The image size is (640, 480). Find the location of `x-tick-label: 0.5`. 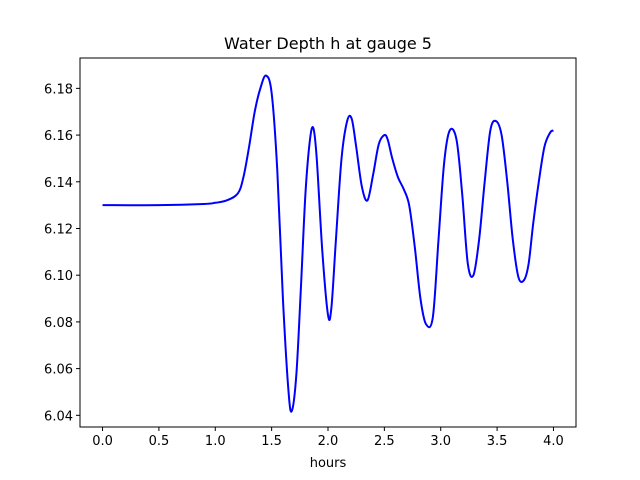

x-tick-label: 0.5 is located at coordinates (159, 441).